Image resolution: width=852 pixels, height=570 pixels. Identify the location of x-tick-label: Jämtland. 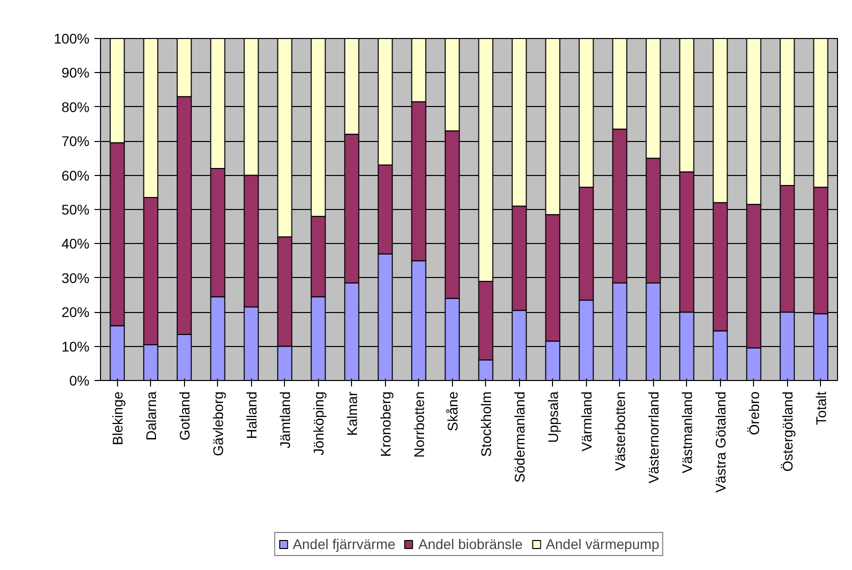
(284, 419).